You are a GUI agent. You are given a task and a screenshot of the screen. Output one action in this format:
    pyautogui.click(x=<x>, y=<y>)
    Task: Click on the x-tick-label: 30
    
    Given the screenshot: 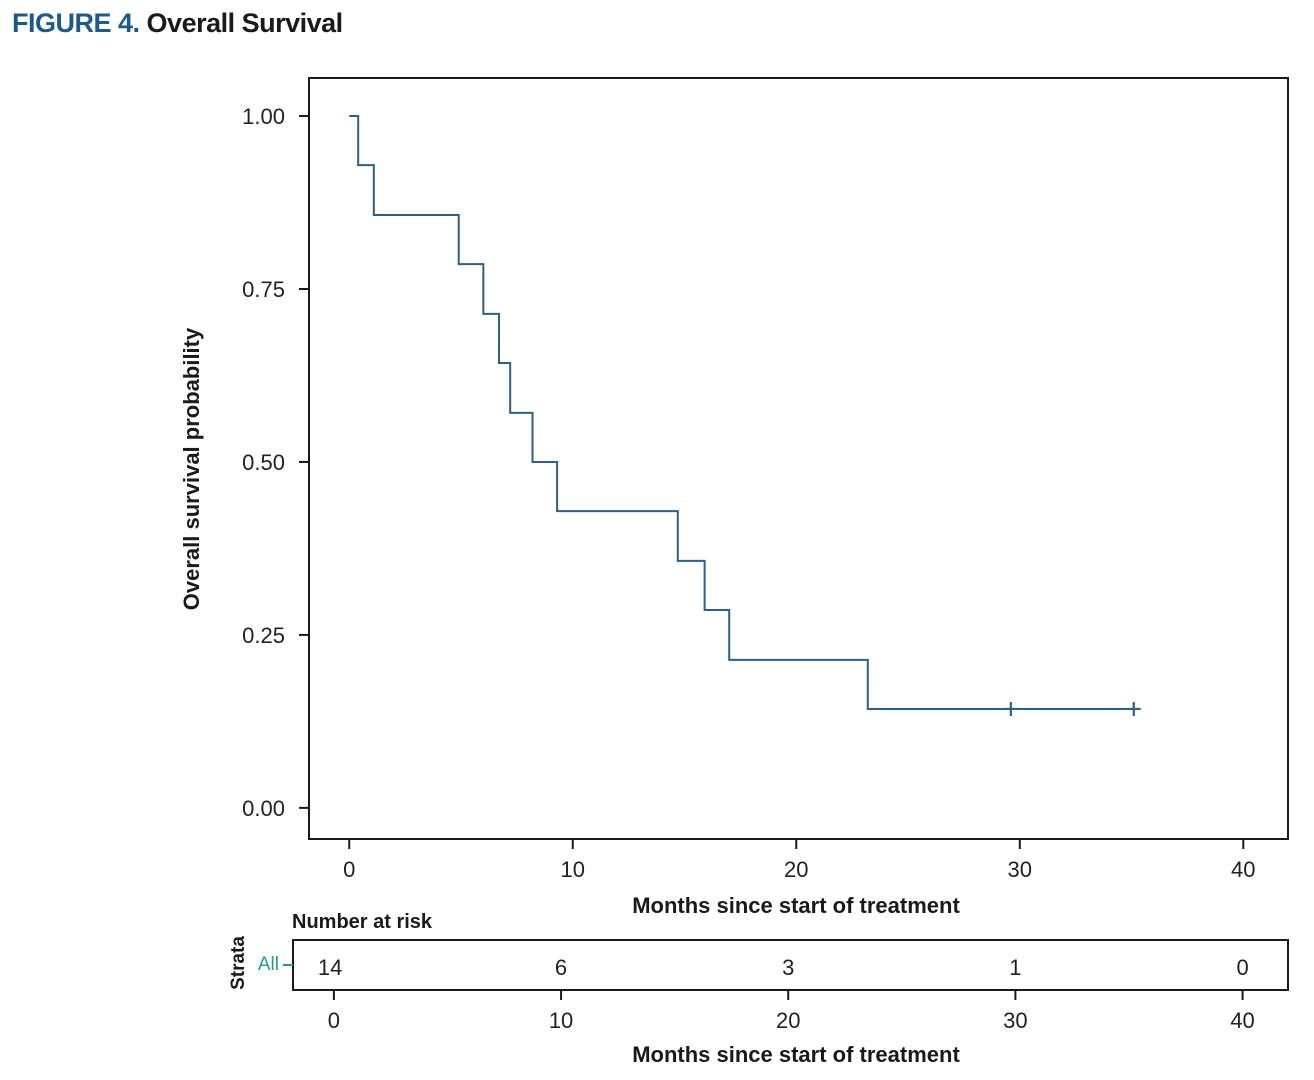 What is the action you would take?
    pyautogui.click(x=1020, y=869)
    